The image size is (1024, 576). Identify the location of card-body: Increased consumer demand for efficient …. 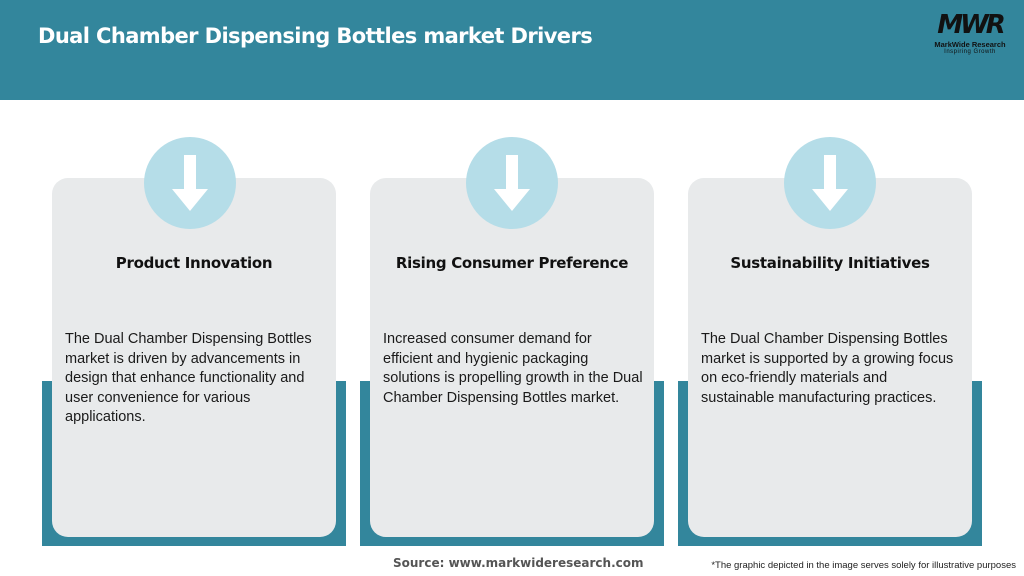
(513, 368).